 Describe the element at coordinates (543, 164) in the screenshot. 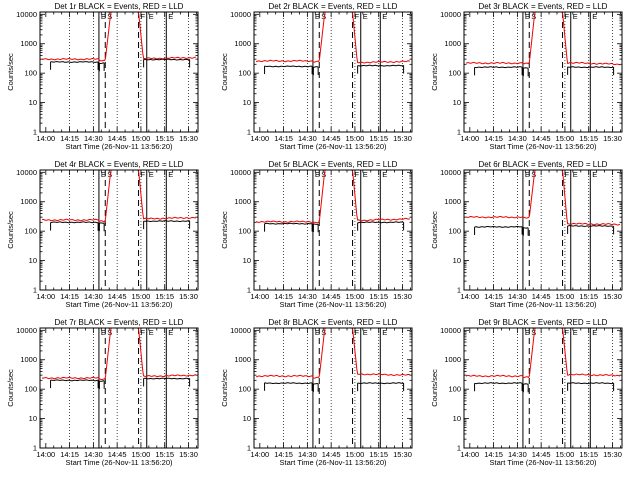

I see `panel-title: Det 6r BLACK = Events, RED = LLD` at that location.